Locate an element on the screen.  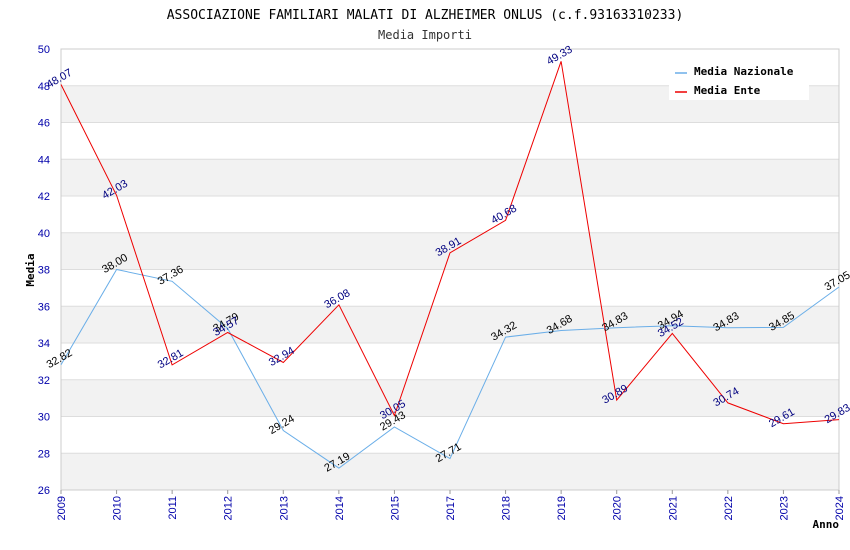
x-tick-label: 2015 is located at coordinates (395, 508).